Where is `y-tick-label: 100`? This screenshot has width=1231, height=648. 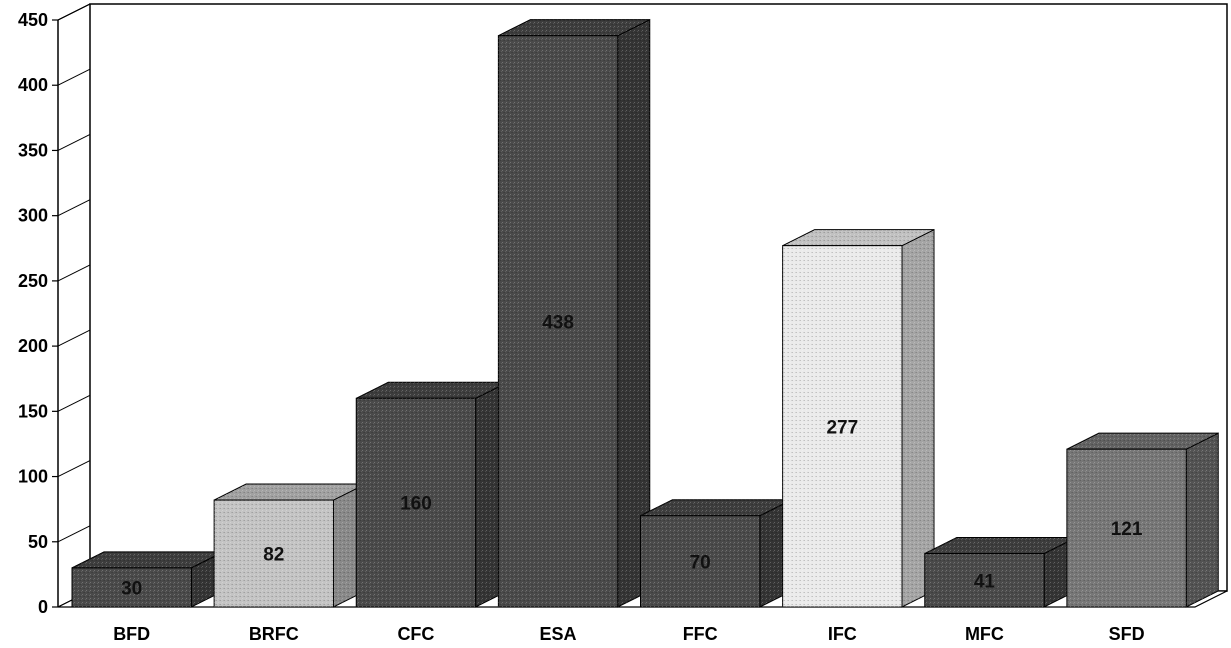
y-tick-label: 100 is located at coordinates (33, 477).